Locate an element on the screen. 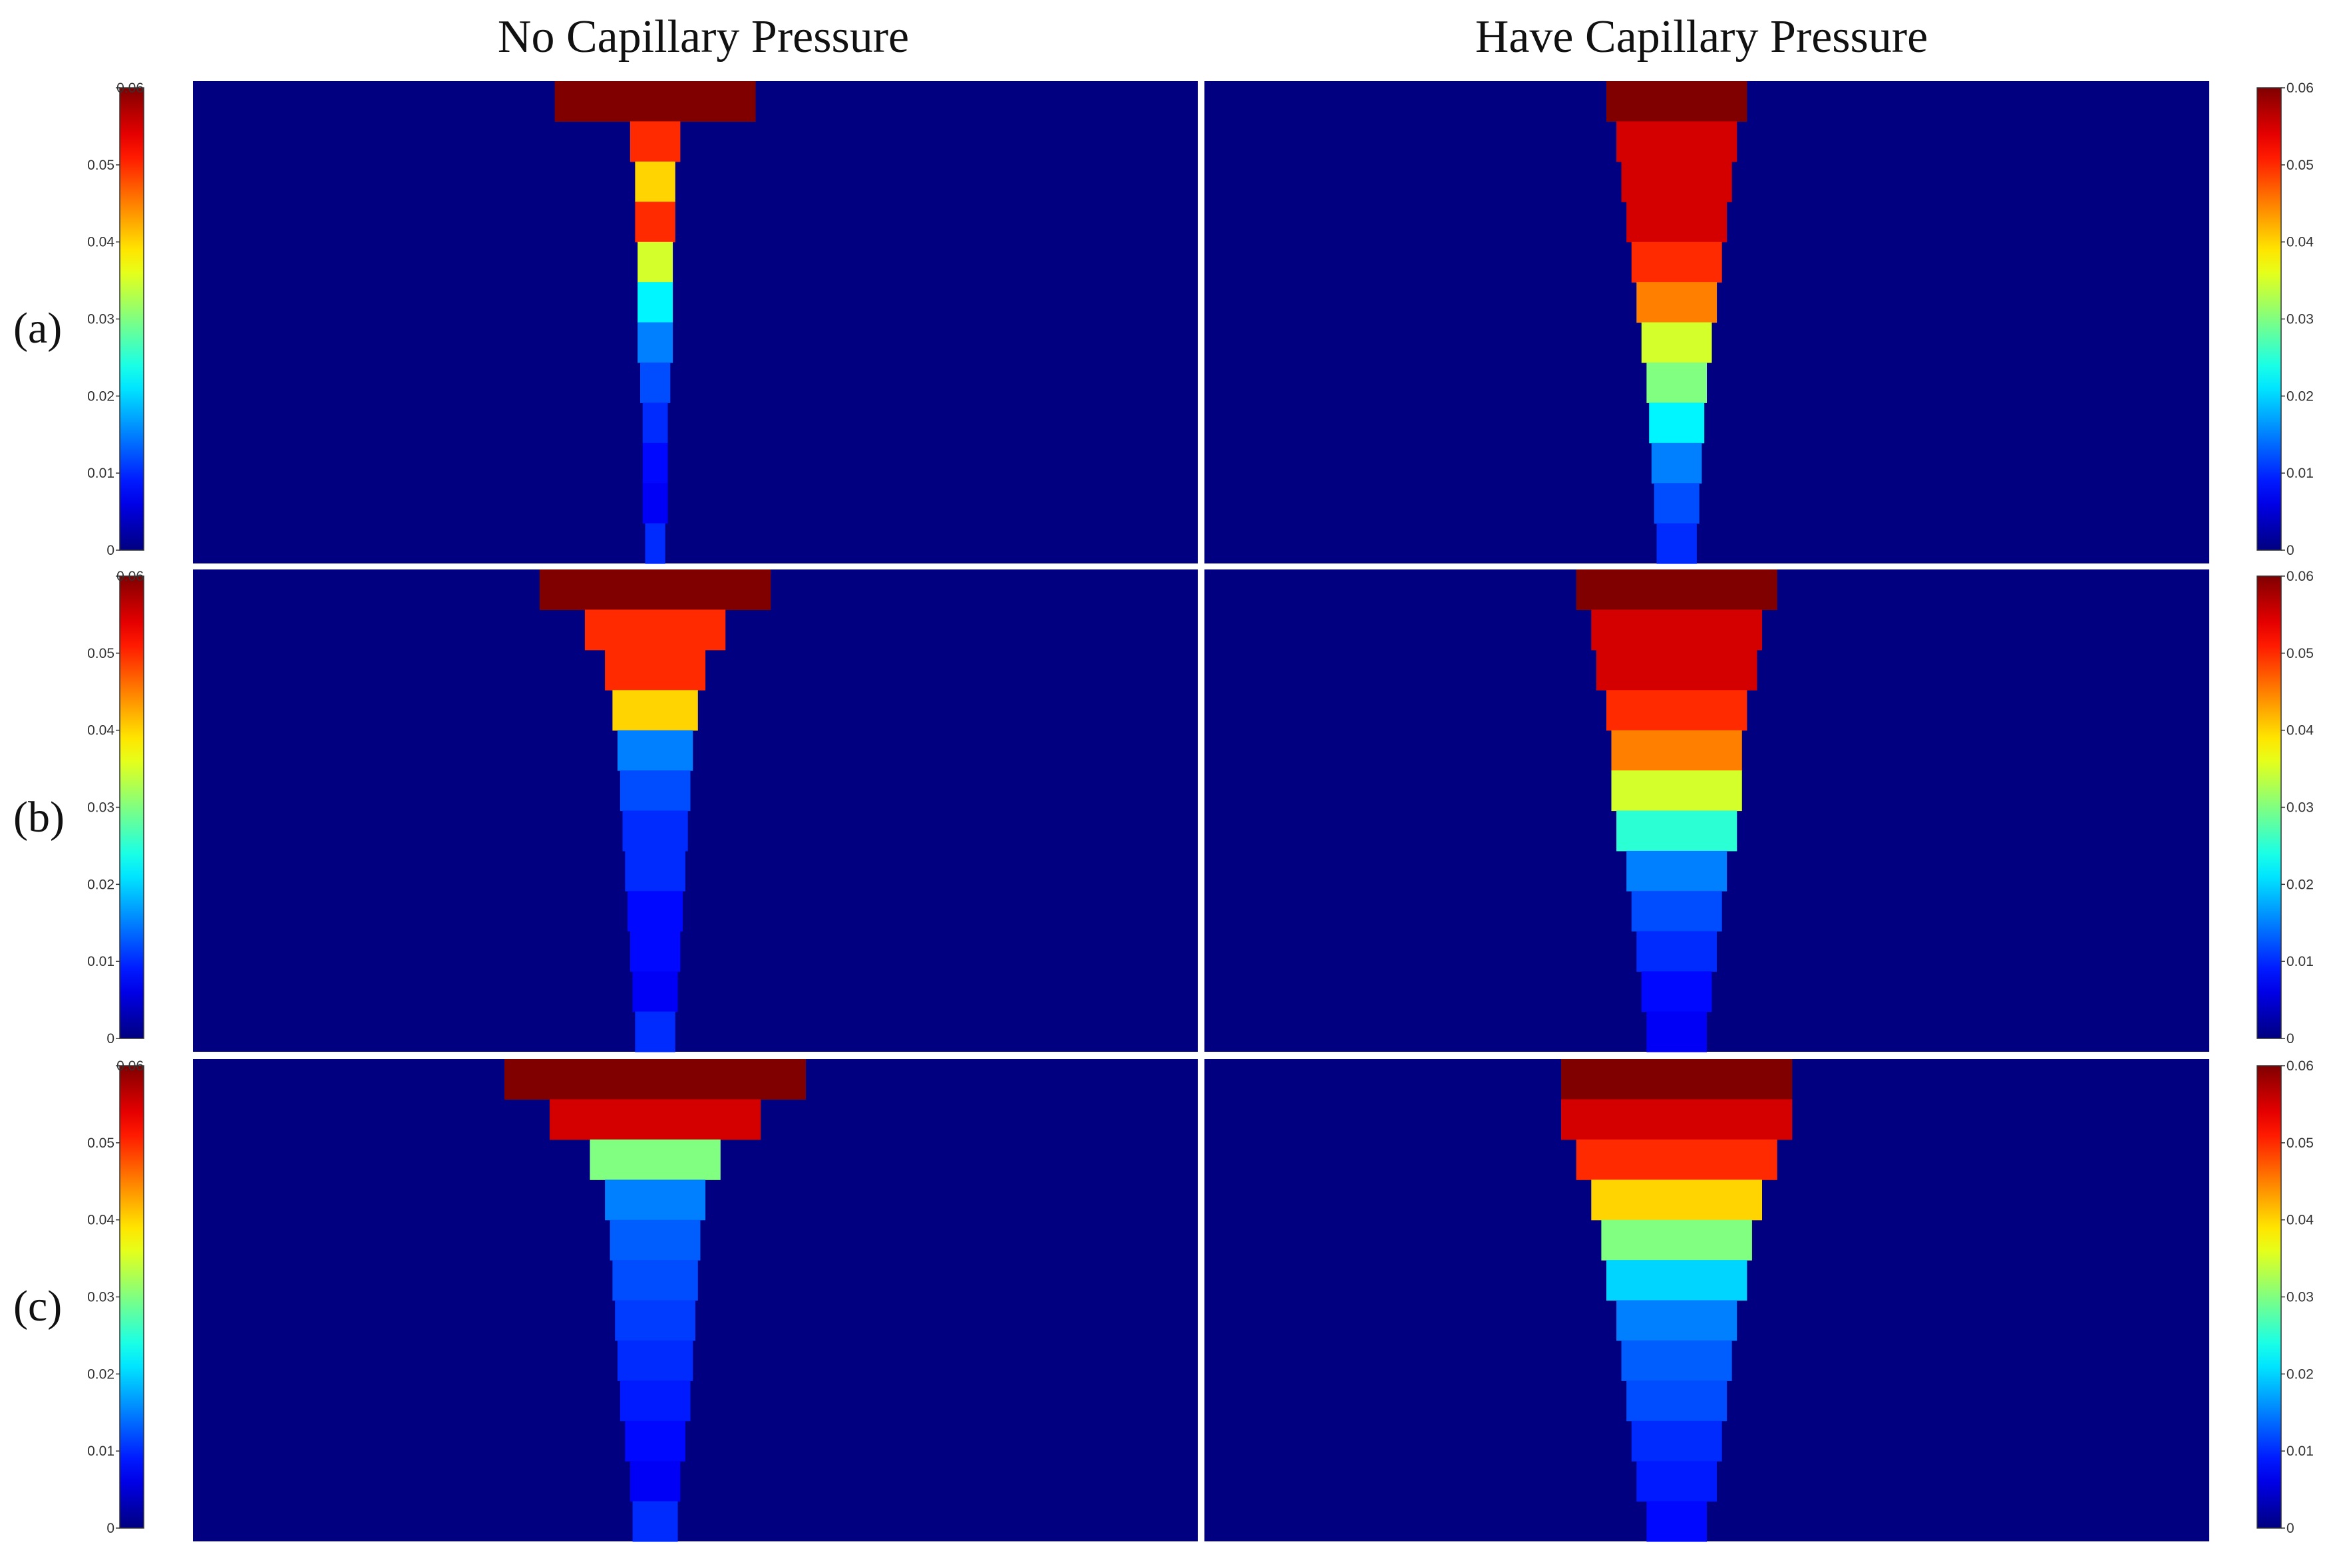  row-label: (a) is located at coordinates (37, 328).